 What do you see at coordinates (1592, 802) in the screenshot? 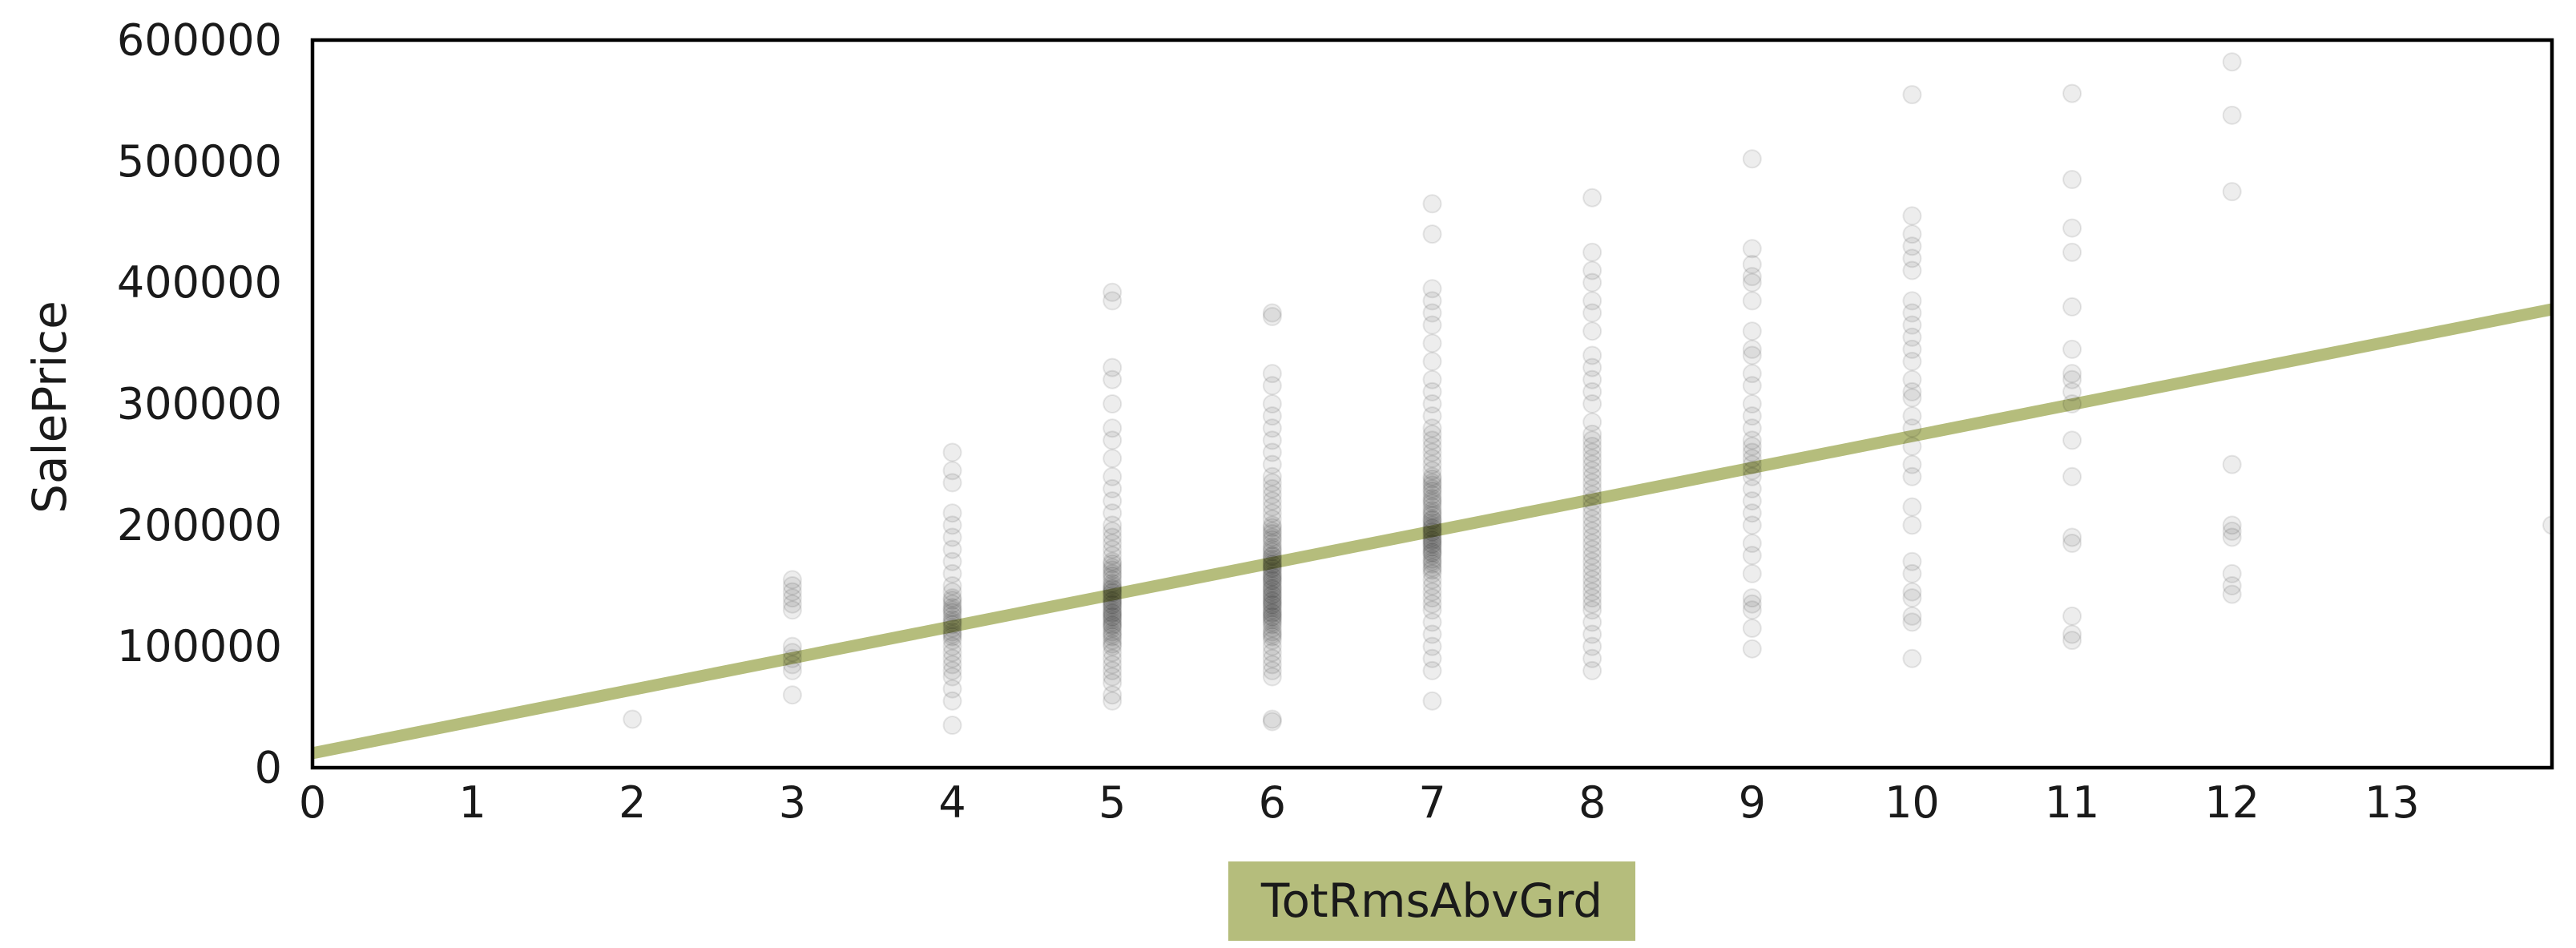
I see `x-tick-label: 8` at bounding box center [1592, 802].